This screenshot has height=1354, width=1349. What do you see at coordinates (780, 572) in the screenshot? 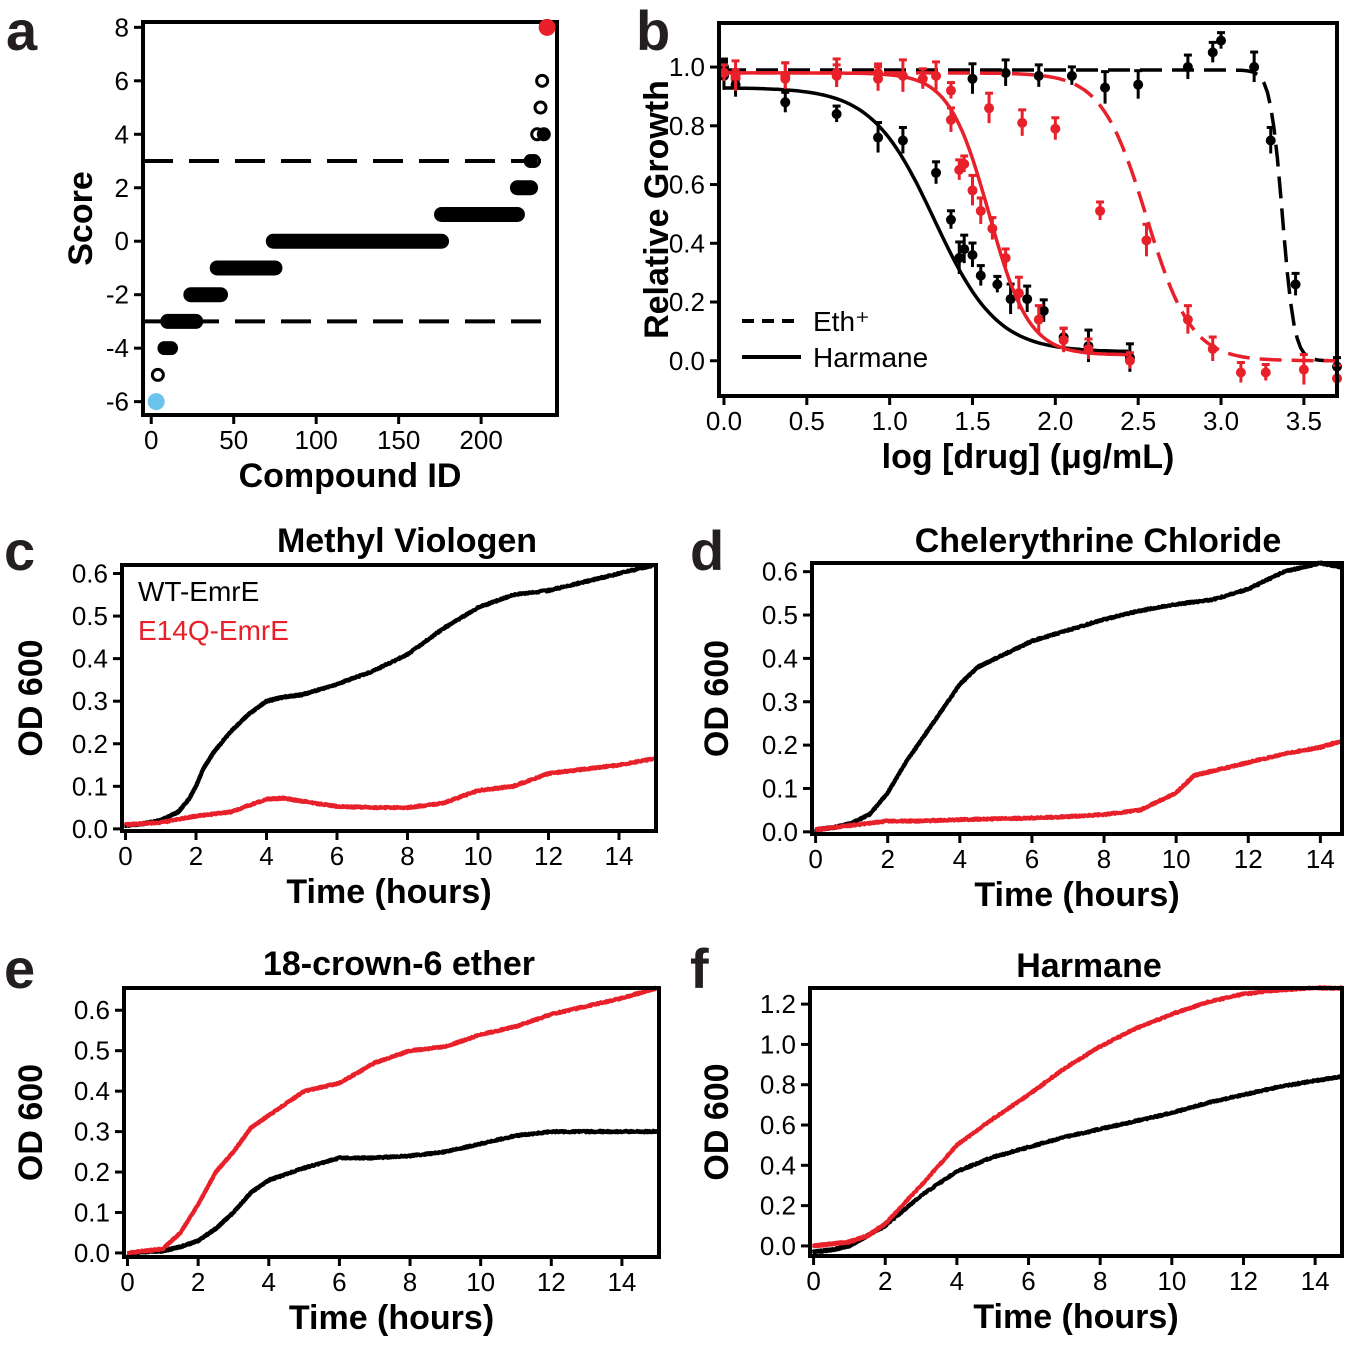
I see `panel-d-ytick-label: 0.6` at bounding box center [780, 572].